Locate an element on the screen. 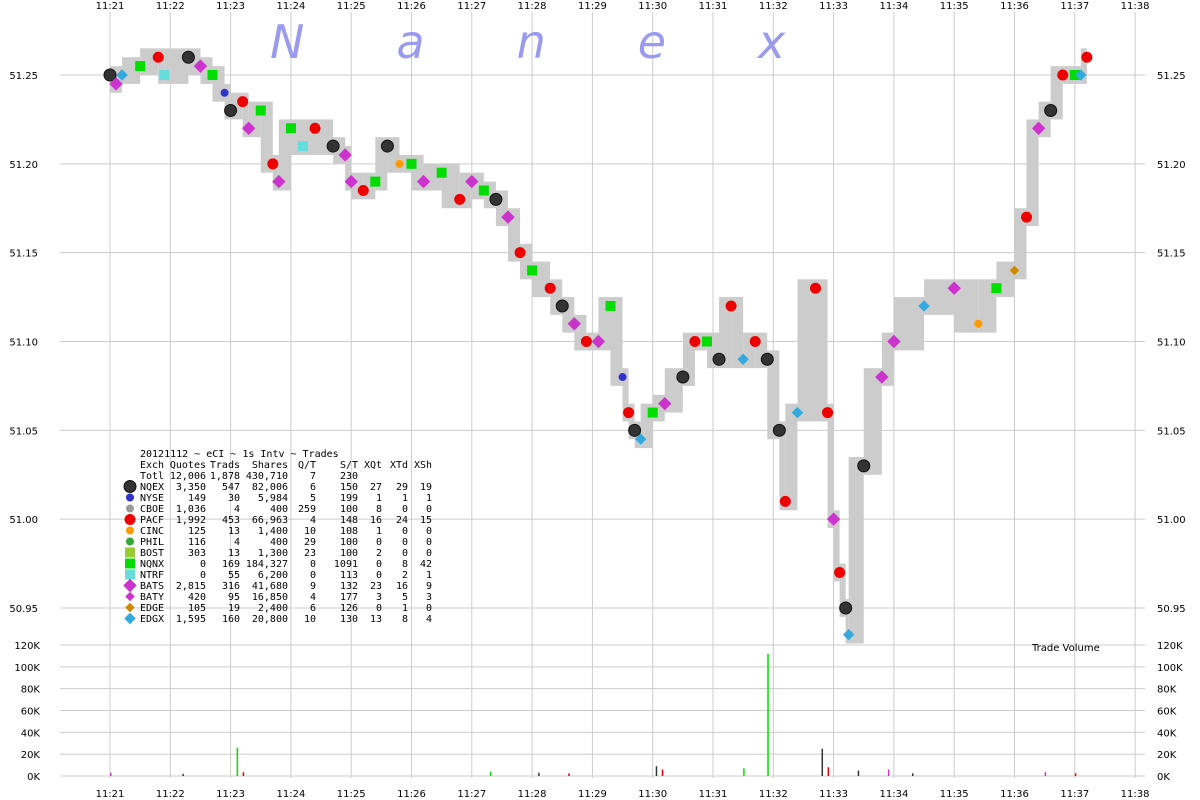  volume-tick-right: 40K is located at coordinates (1167, 733).